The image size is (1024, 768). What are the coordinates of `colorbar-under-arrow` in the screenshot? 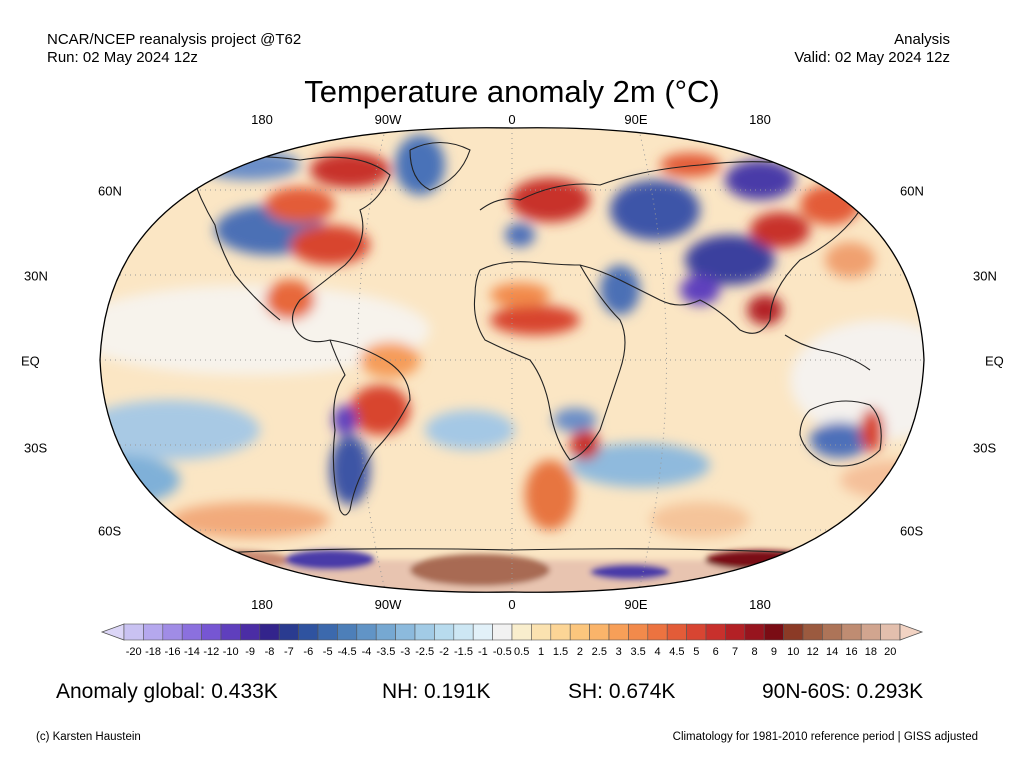 It's located at (112, 632).